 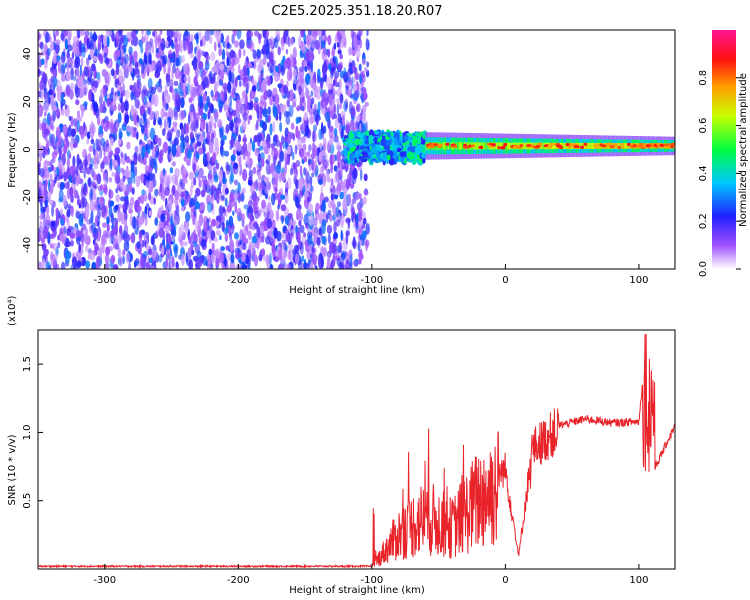 What do you see at coordinates (638, 280) in the screenshot?
I see `x-tick-label: 100` at bounding box center [638, 280].